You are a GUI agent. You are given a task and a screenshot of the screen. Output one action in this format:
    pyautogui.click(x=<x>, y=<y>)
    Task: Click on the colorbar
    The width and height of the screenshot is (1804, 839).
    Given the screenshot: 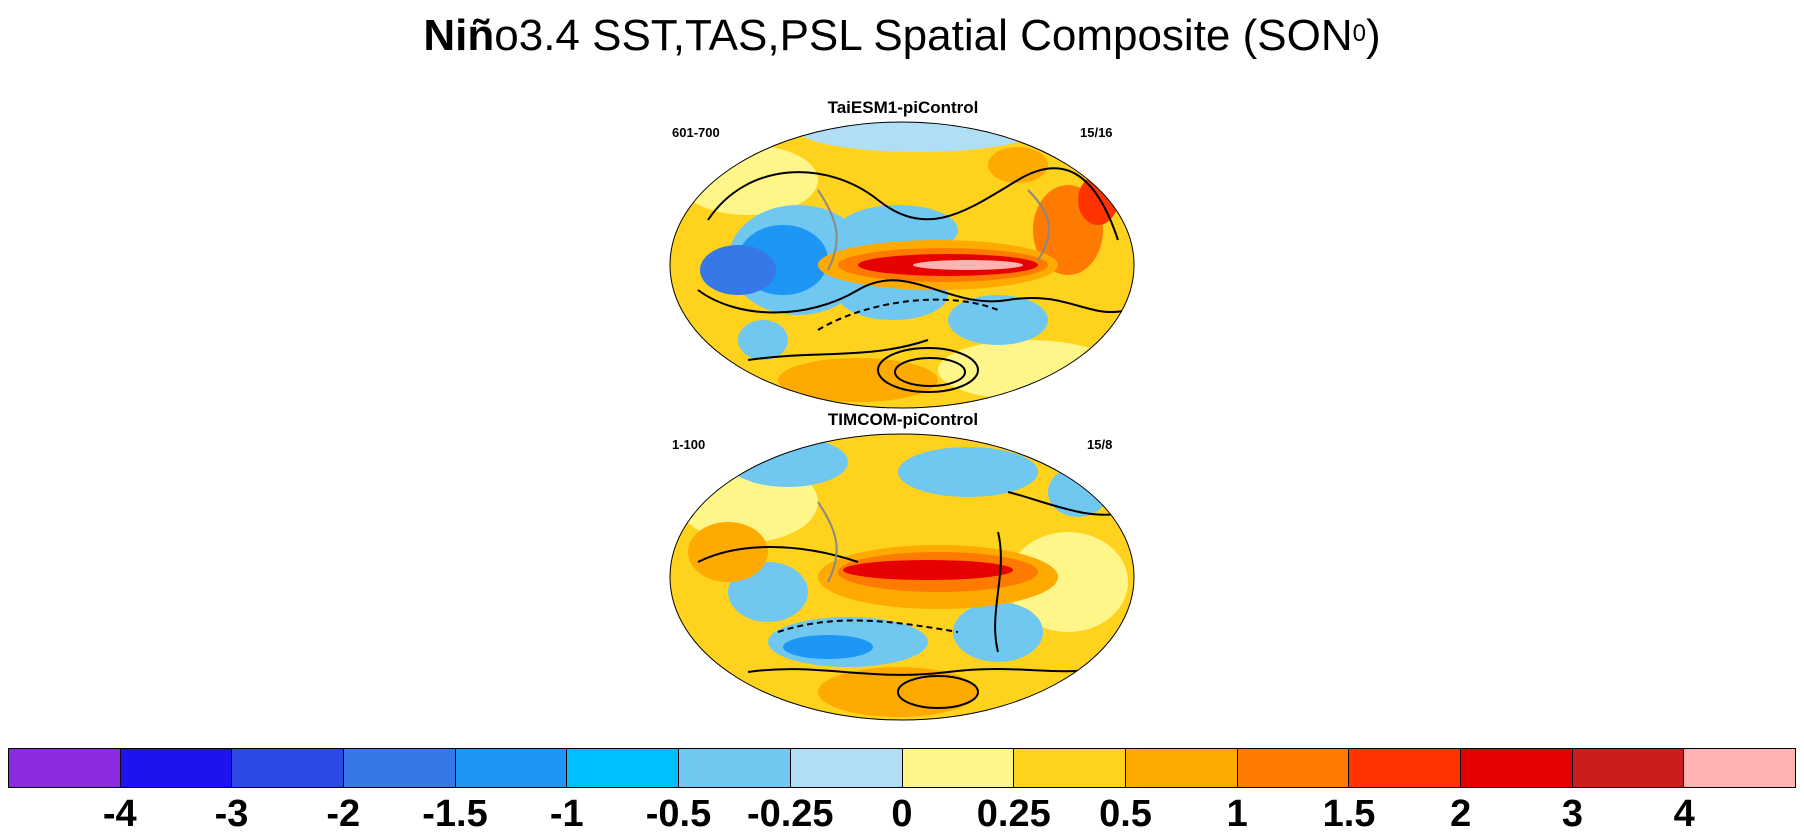 What is the action you would take?
    pyautogui.click(x=902, y=768)
    